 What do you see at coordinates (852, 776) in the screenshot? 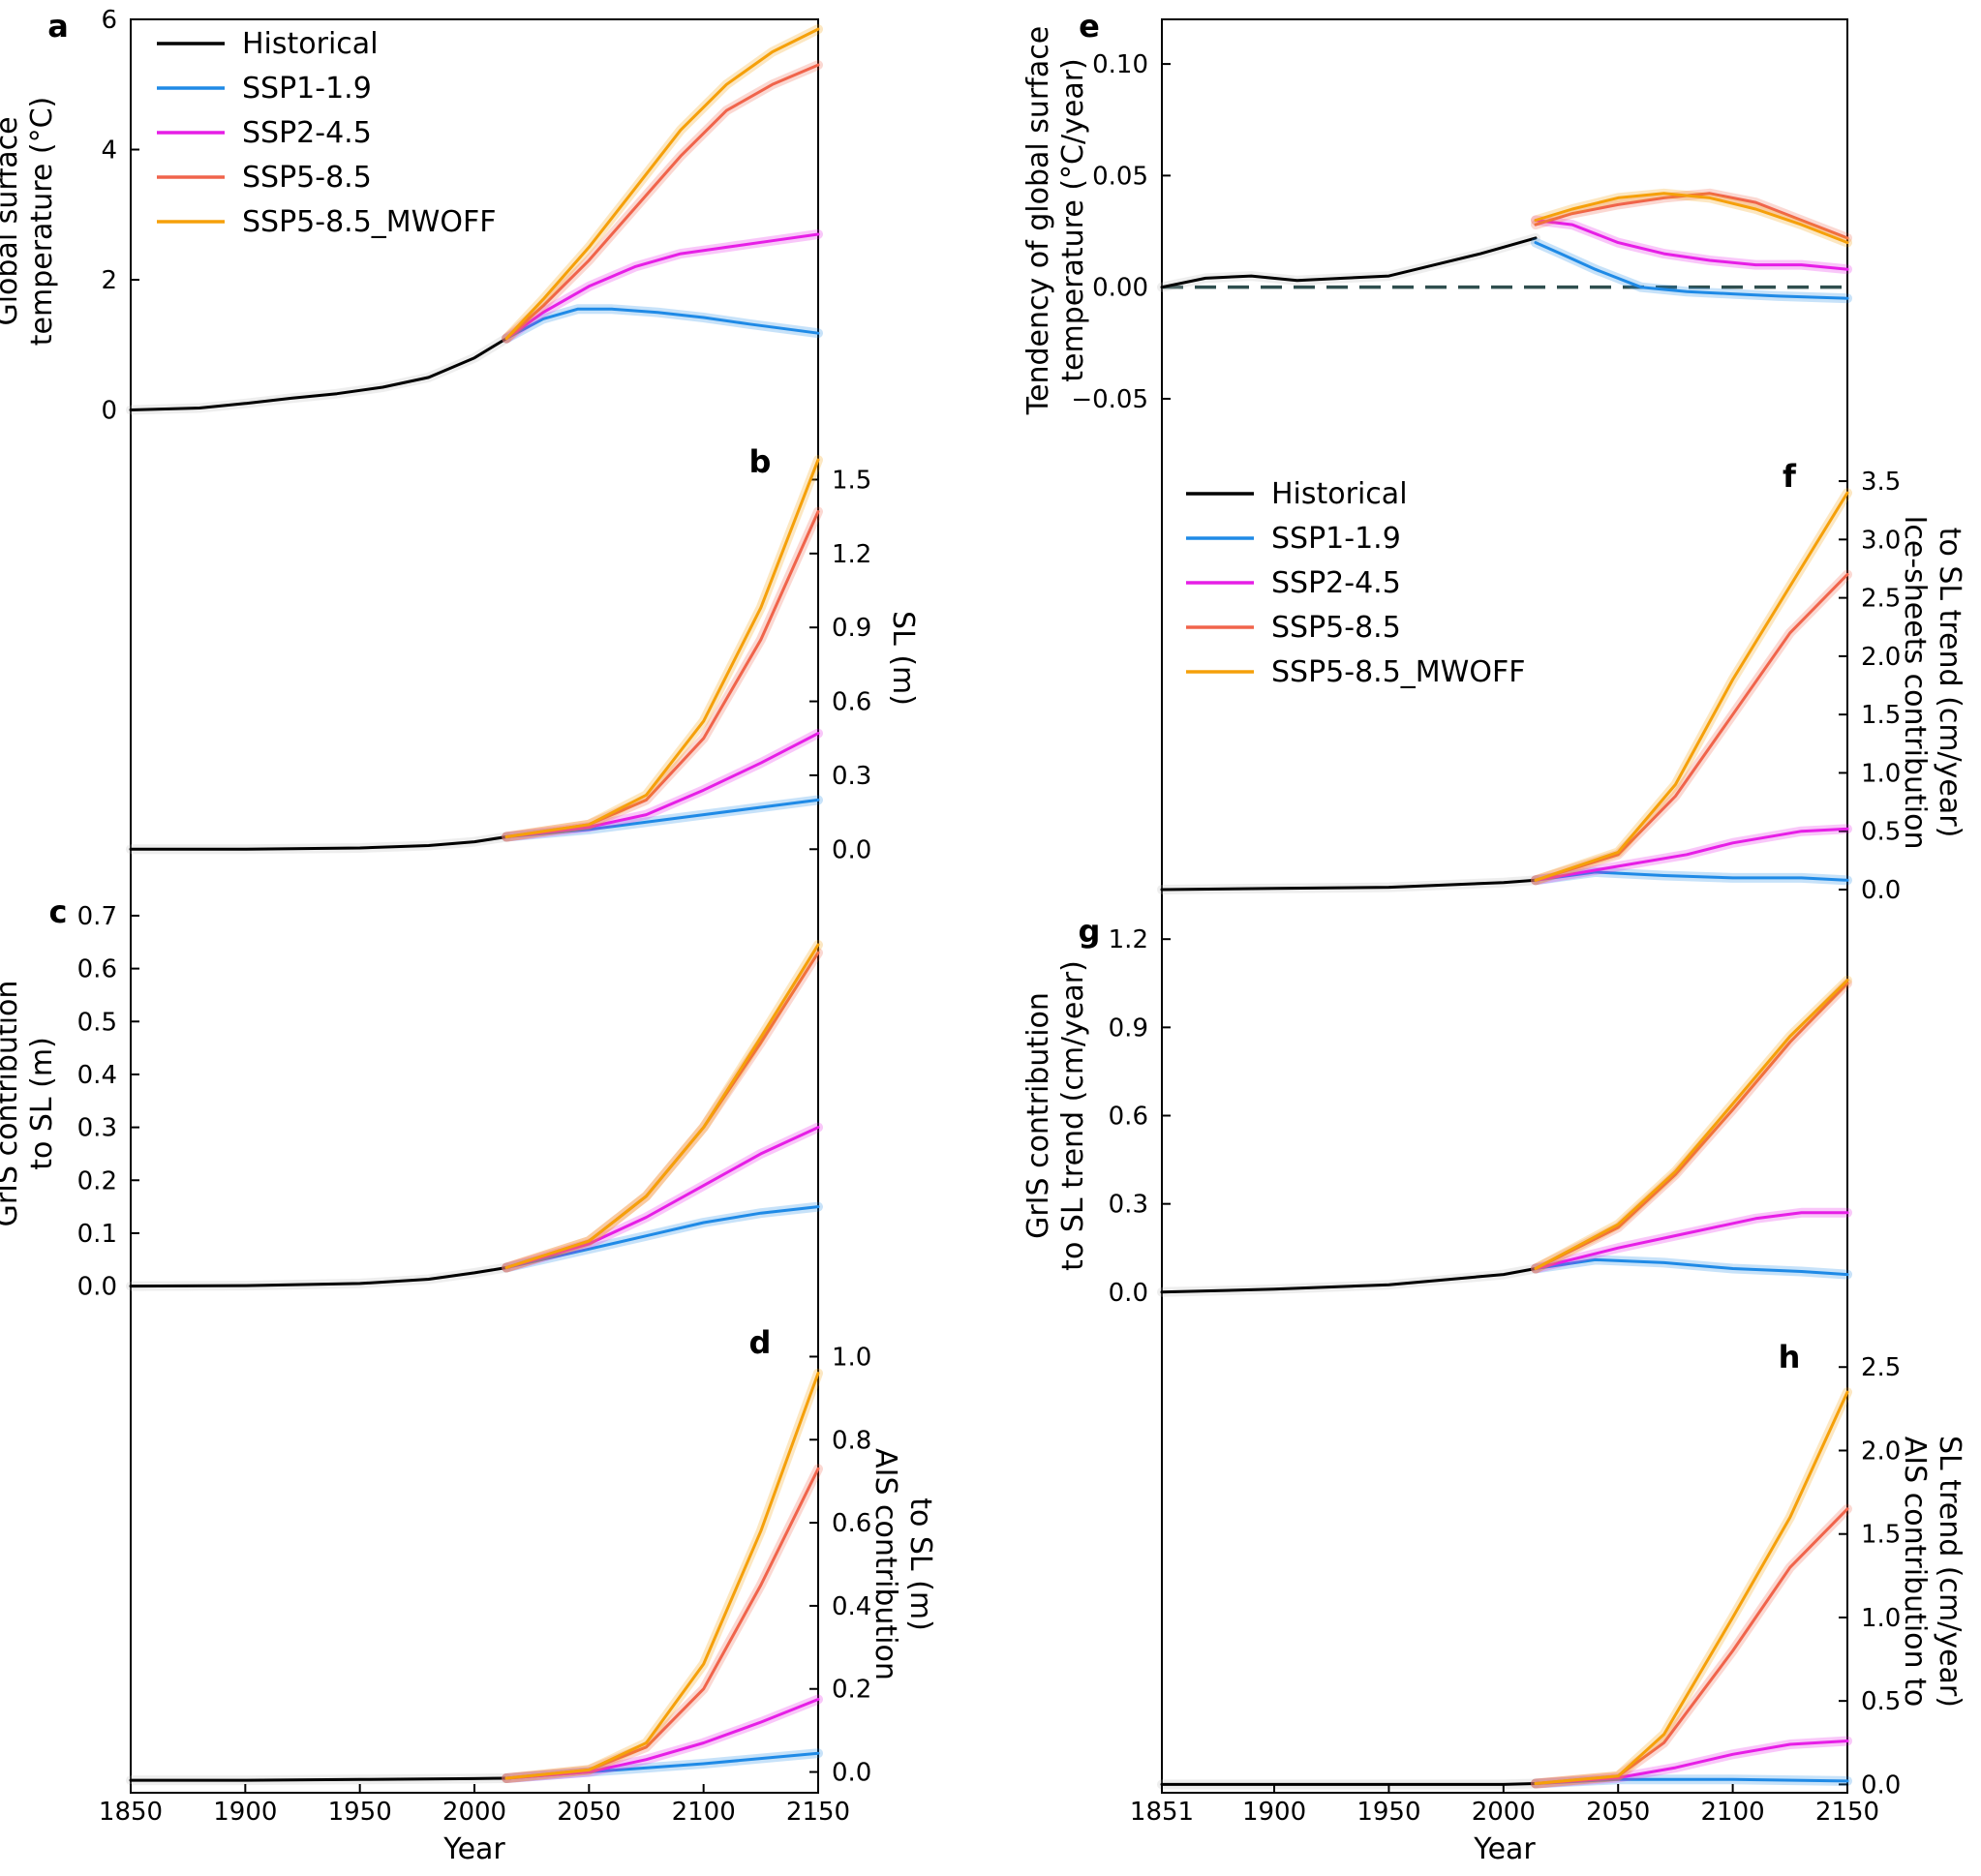
I see `y-tick-label-b: 0.3` at bounding box center [852, 776].